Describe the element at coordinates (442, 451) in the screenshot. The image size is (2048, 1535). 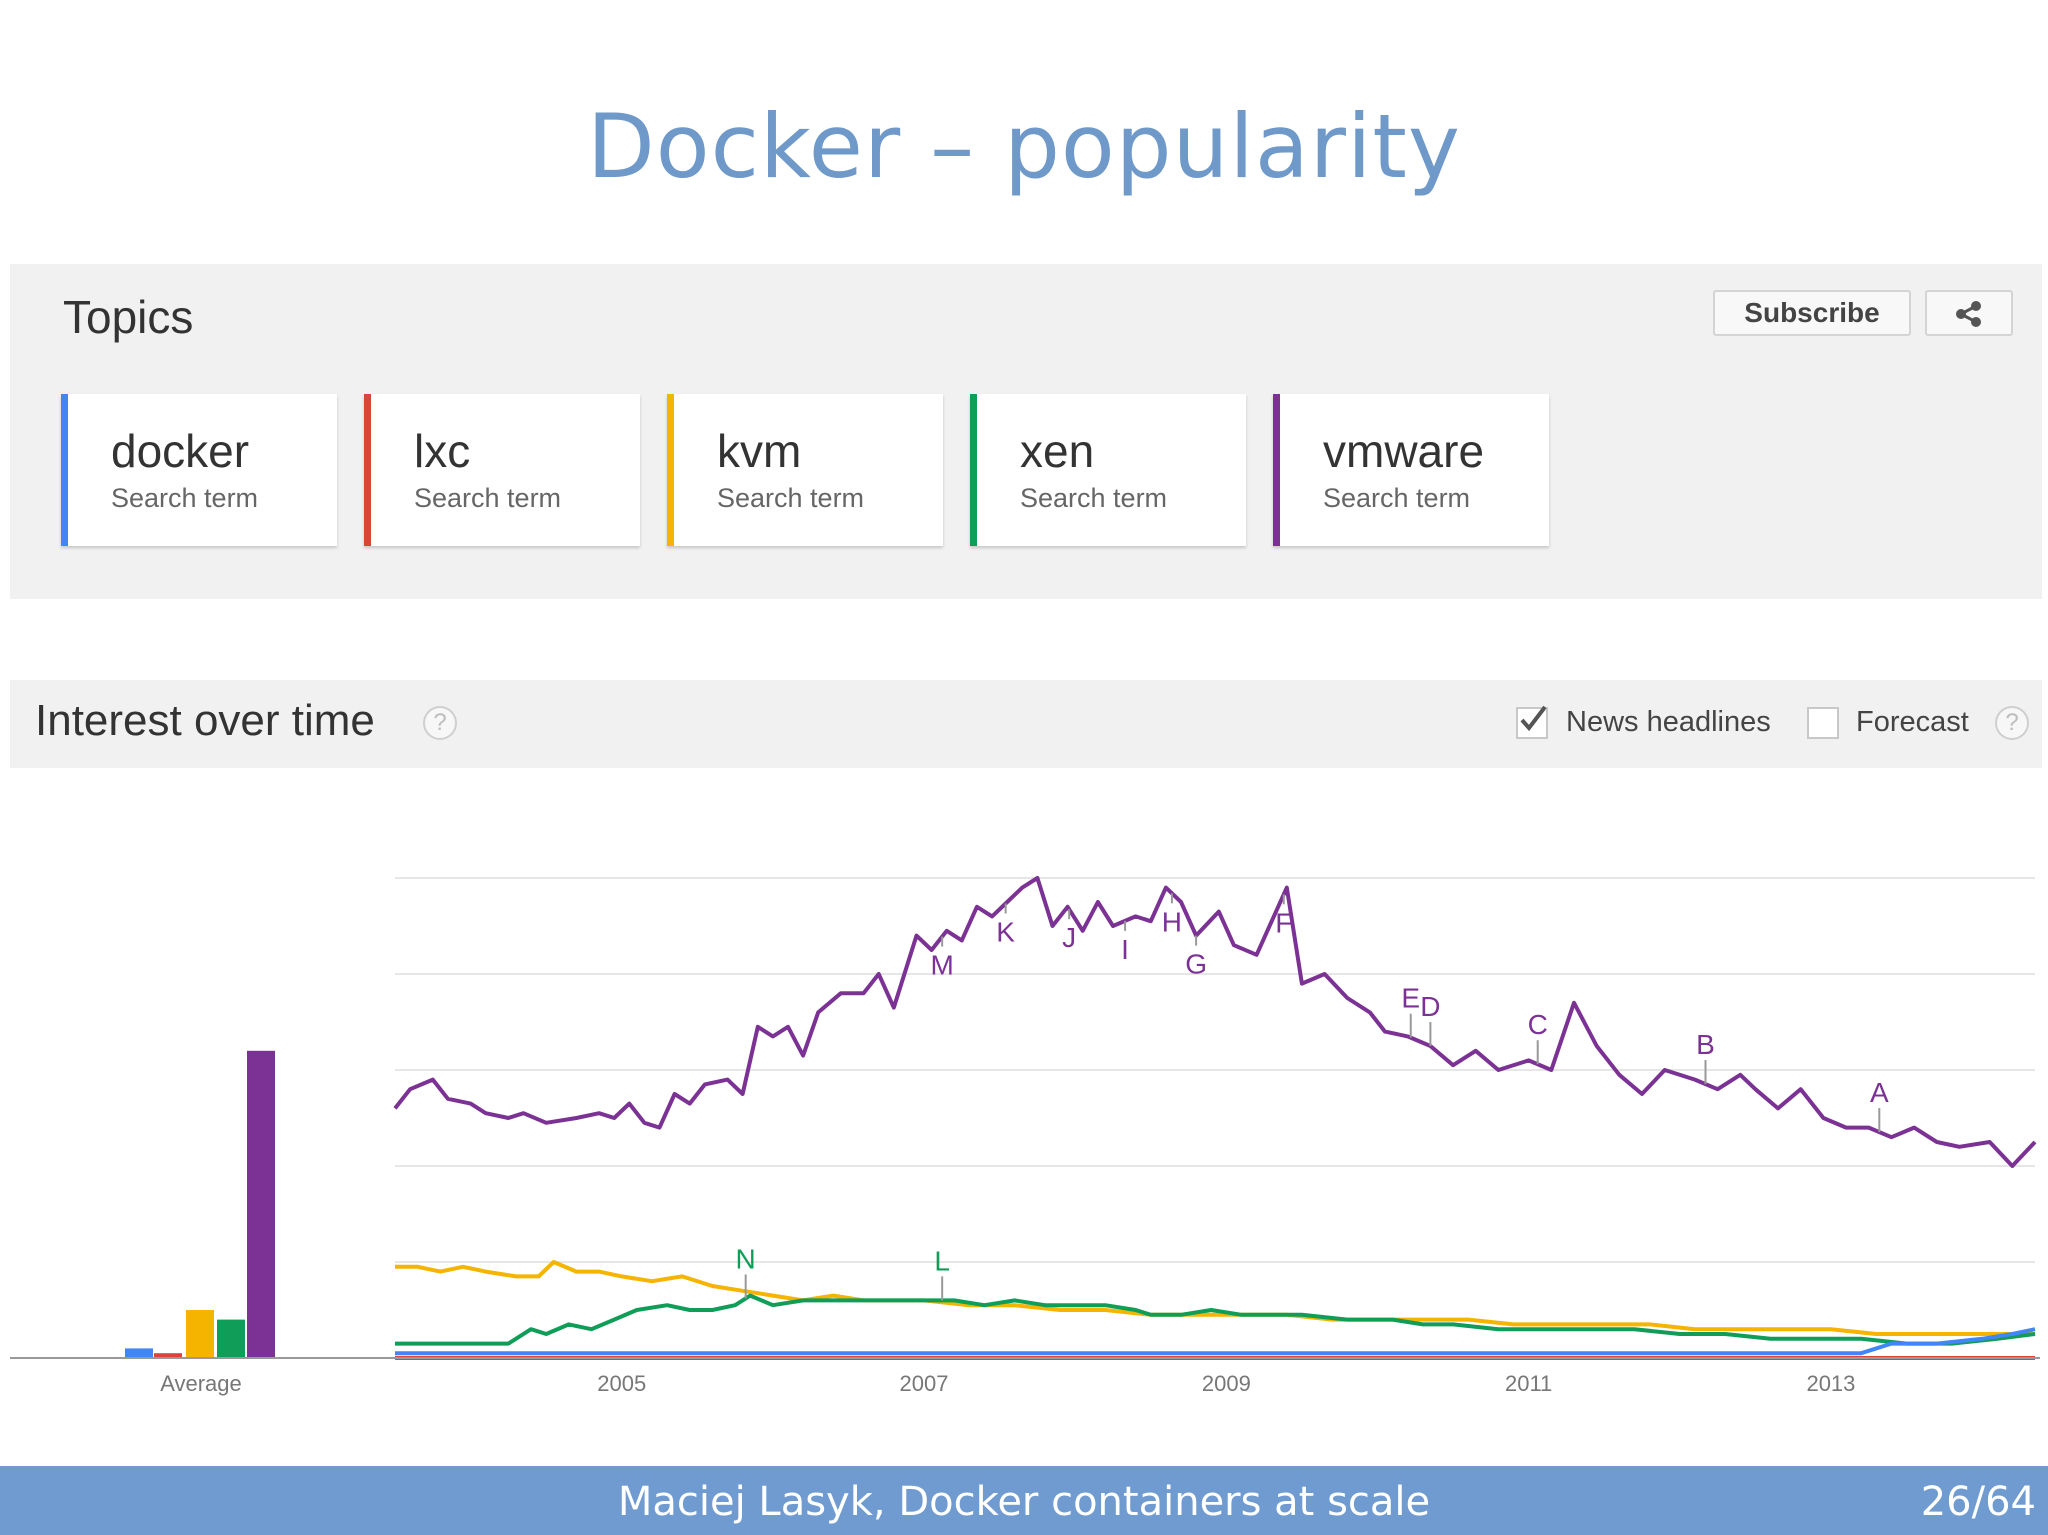
I see `term-name: lxc` at that location.